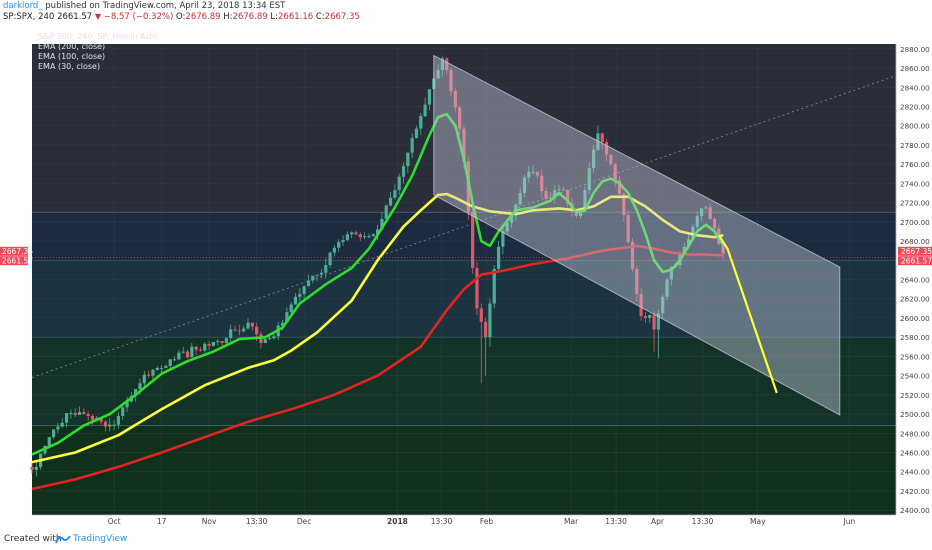  What do you see at coordinates (915, 491) in the screenshot?
I see `y-tick-label: 2420.00` at bounding box center [915, 491].